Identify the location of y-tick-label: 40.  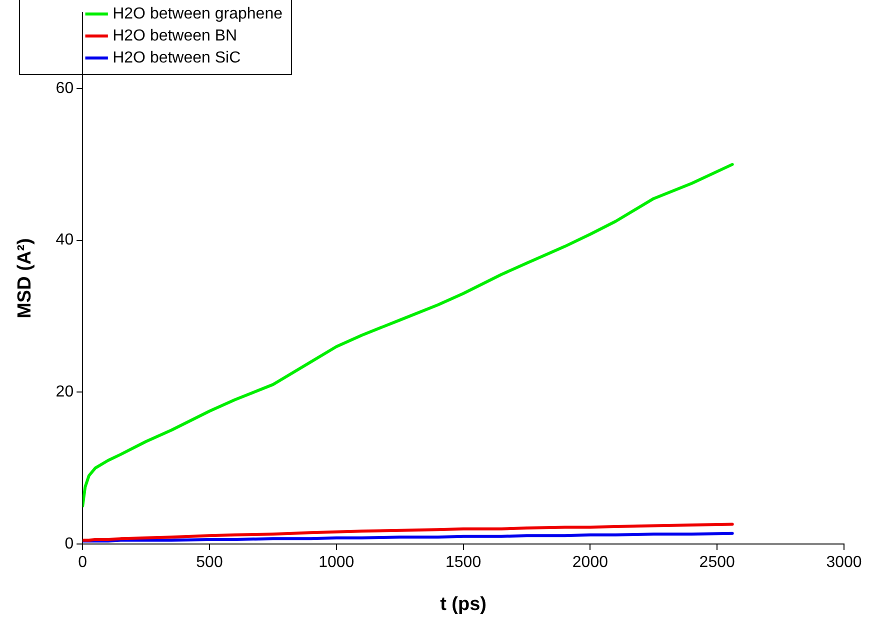
(65, 240).